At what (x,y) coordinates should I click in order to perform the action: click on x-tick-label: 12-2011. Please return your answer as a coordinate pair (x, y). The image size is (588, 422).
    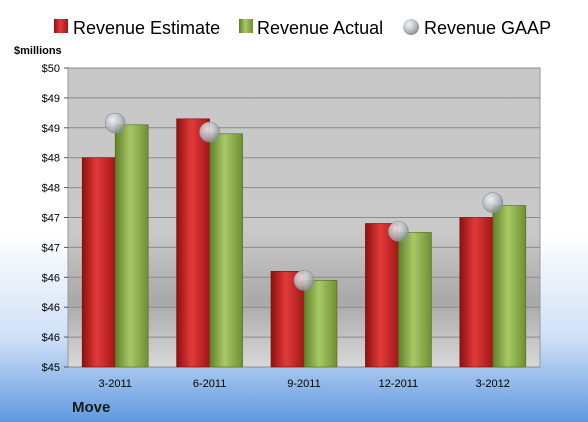
    Looking at the image, I should click on (399, 384).